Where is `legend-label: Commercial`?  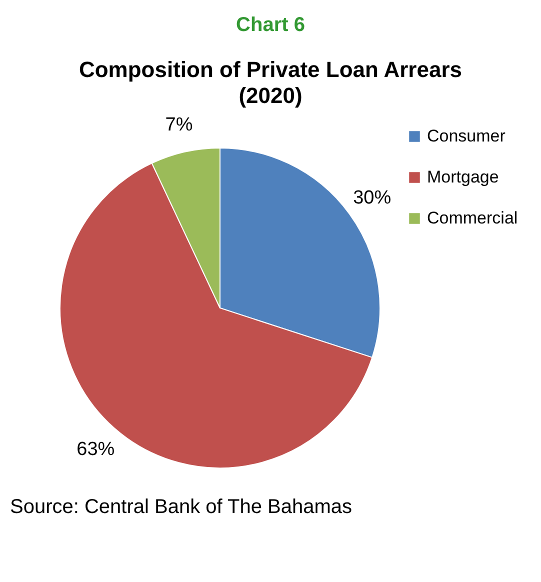
legend-label: Commercial is located at coordinates (472, 218).